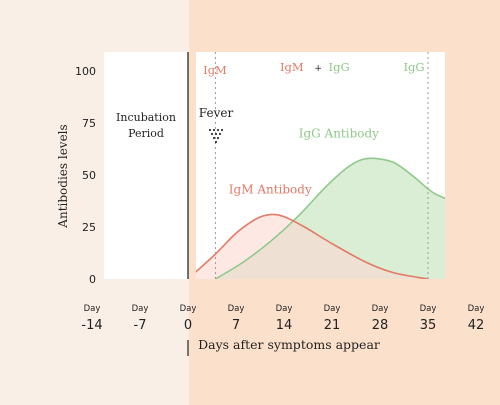 The width and height of the screenshot is (500, 405). I want to click on fever-icon, so click(216, 136).